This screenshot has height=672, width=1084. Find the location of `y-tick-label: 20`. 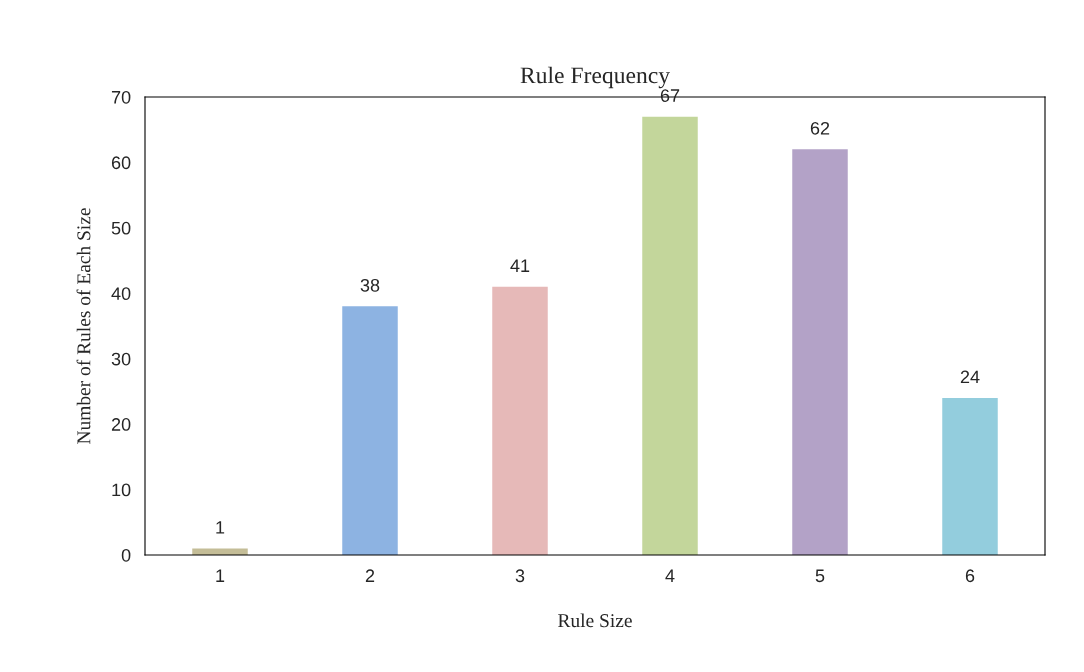

y-tick-label: 20 is located at coordinates (121, 424).